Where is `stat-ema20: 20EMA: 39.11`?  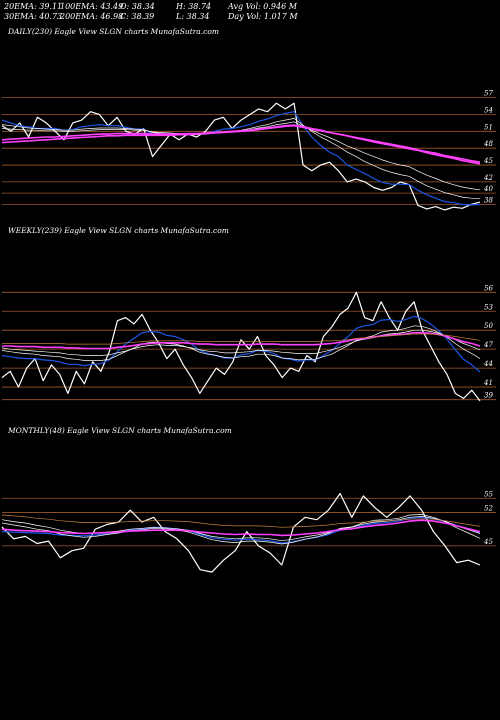
stat-ema20: 20EMA: 39.11 is located at coordinates (33, 6).